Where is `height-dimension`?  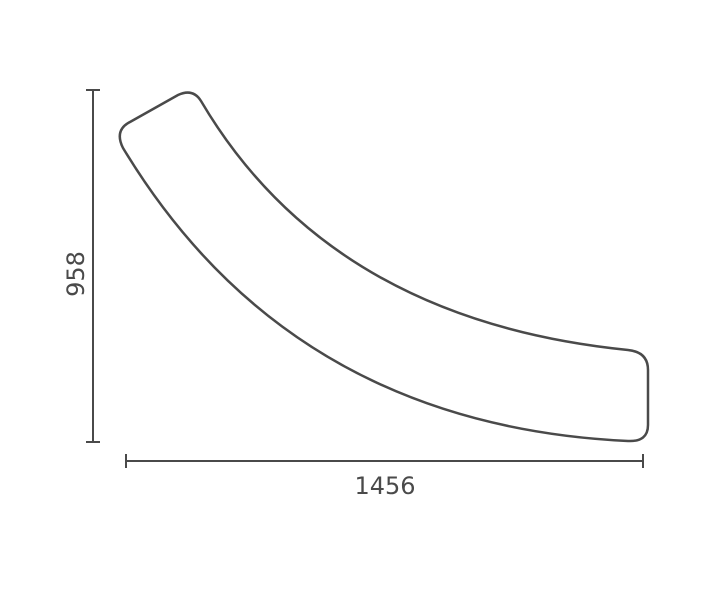
height-dimension is located at coordinates (93, 266).